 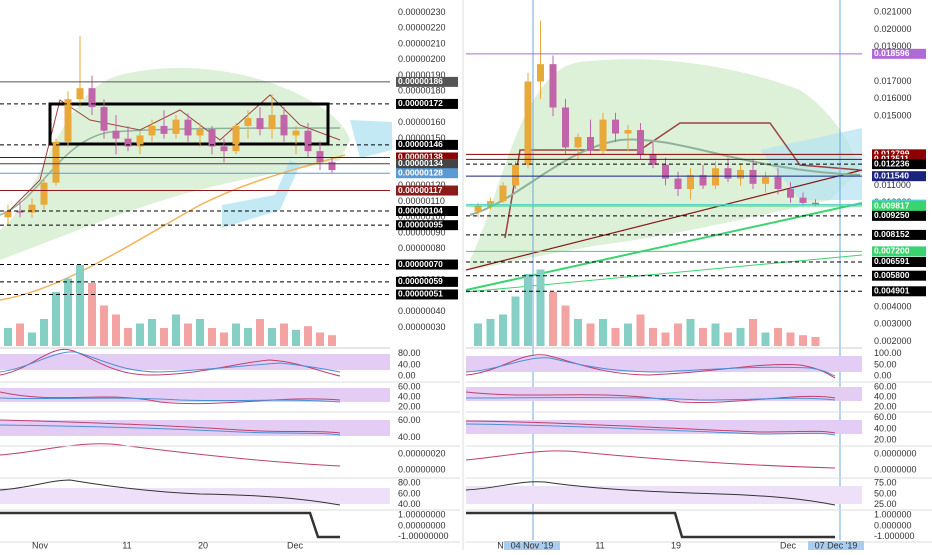 I want to click on x-axis-label: No, so click(x=503, y=545).